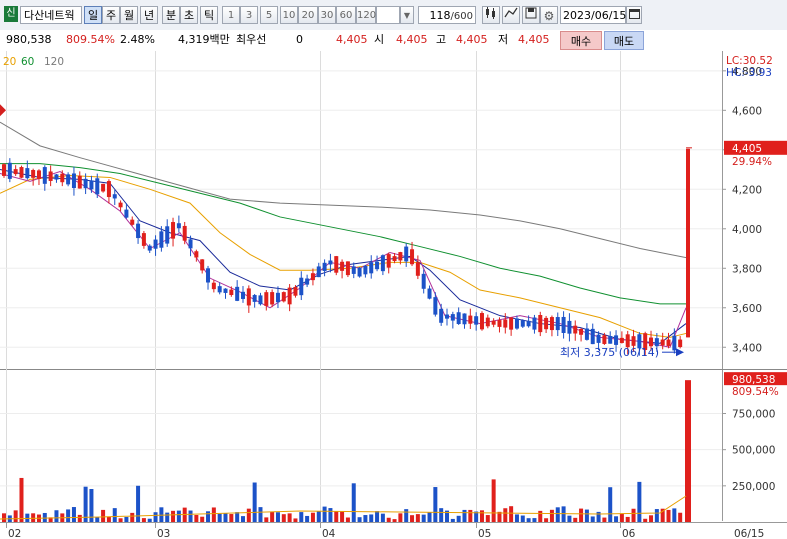 The image size is (787, 539). I want to click on turnover-rate: 2.48%, so click(137, 39).